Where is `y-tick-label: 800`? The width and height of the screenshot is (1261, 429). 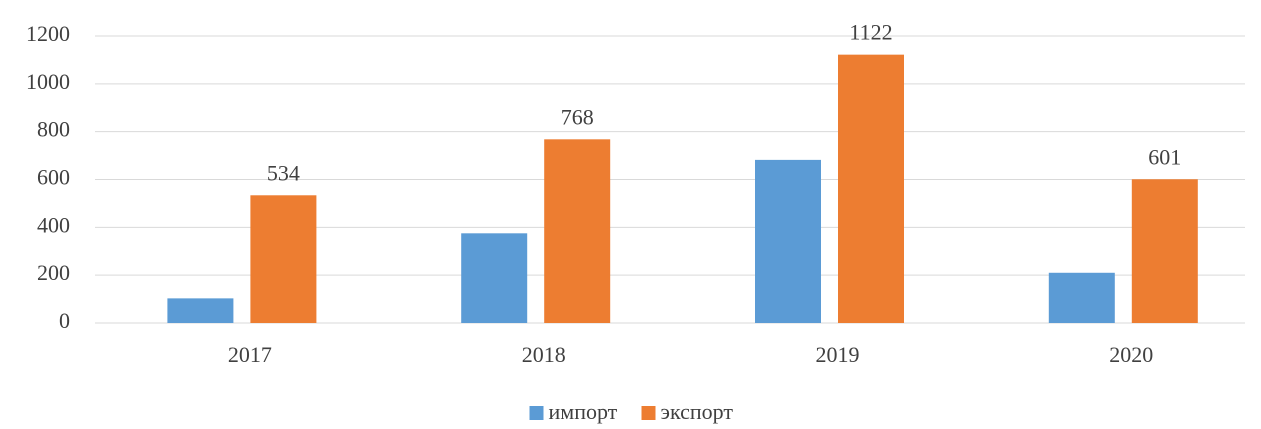
y-tick-label: 800 is located at coordinates (53, 129).